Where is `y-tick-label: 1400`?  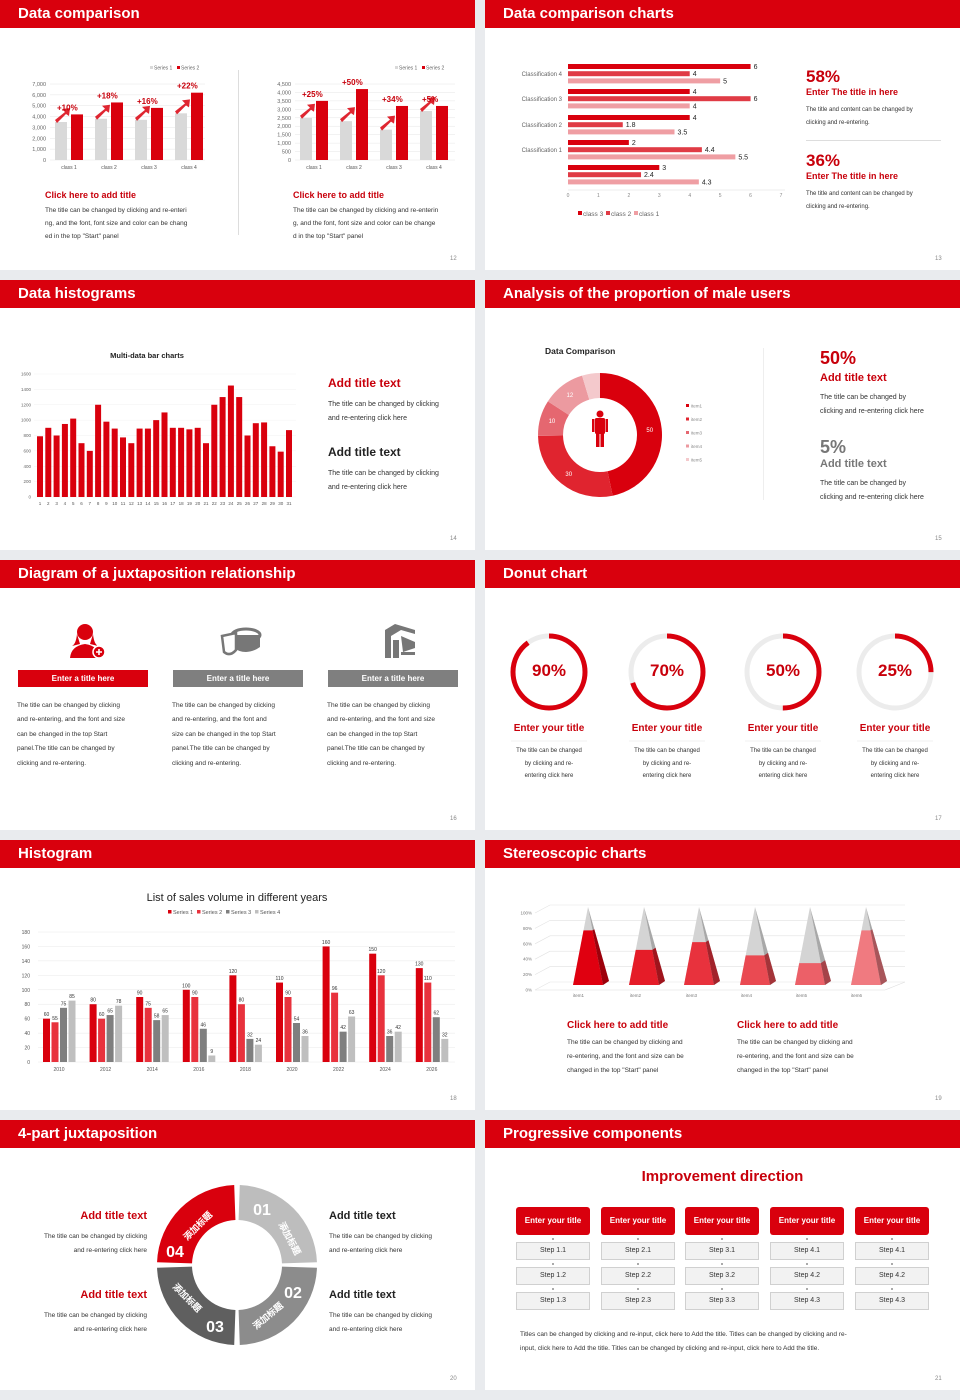
y-tick-label: 1400 is located at coordinates (26, 389).